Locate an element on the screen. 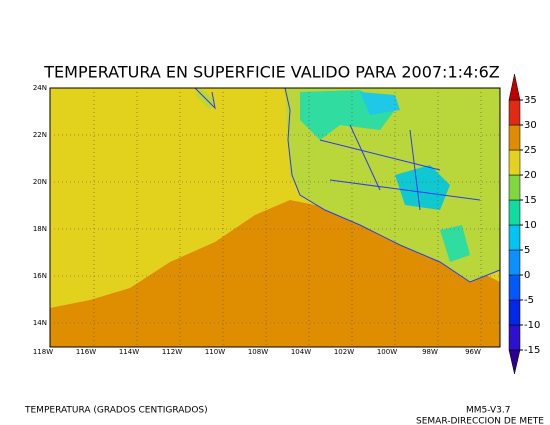 This screenshot has height=425, width=550. lon-label: 96W is located at coordinates (473, 352).